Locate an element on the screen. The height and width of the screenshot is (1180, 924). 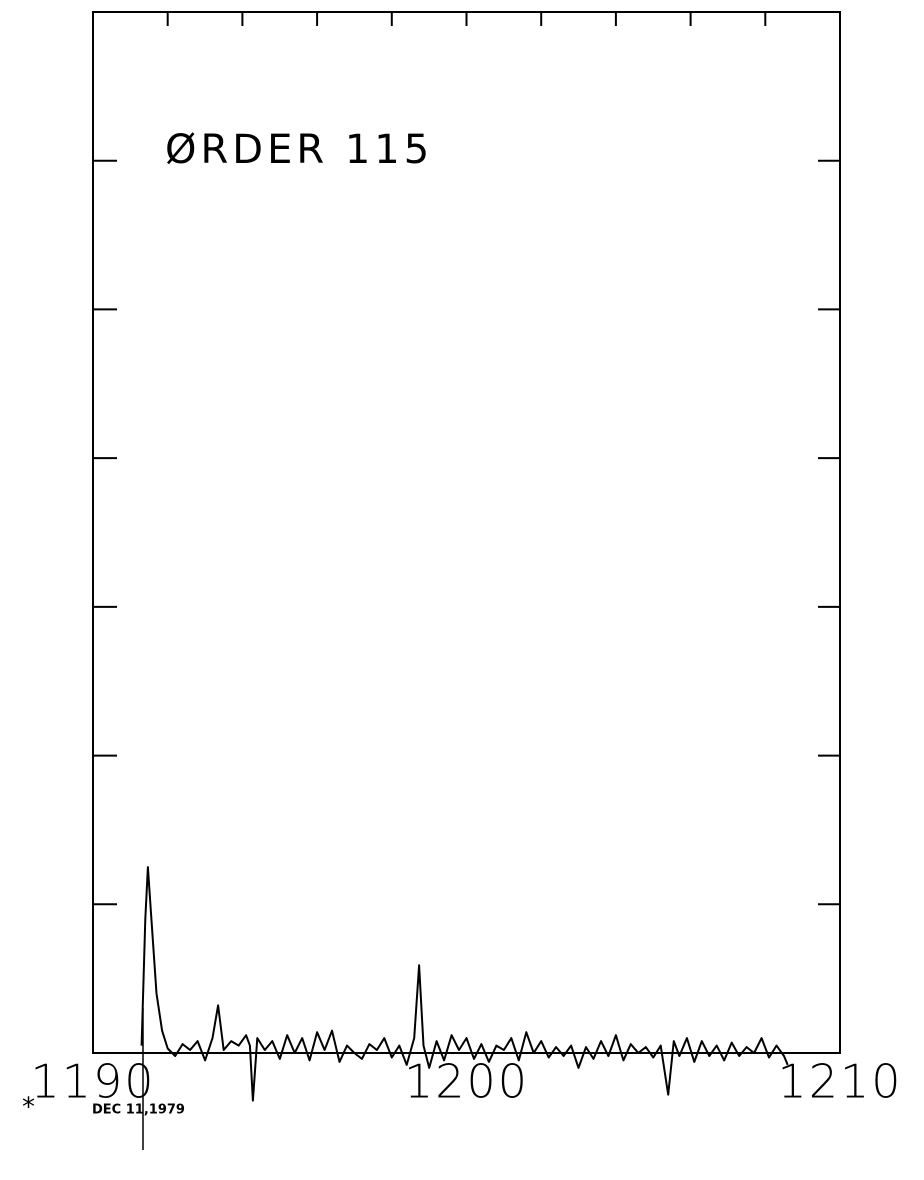
x-tick-label: 1200 is located at coordinates (466, 1082).